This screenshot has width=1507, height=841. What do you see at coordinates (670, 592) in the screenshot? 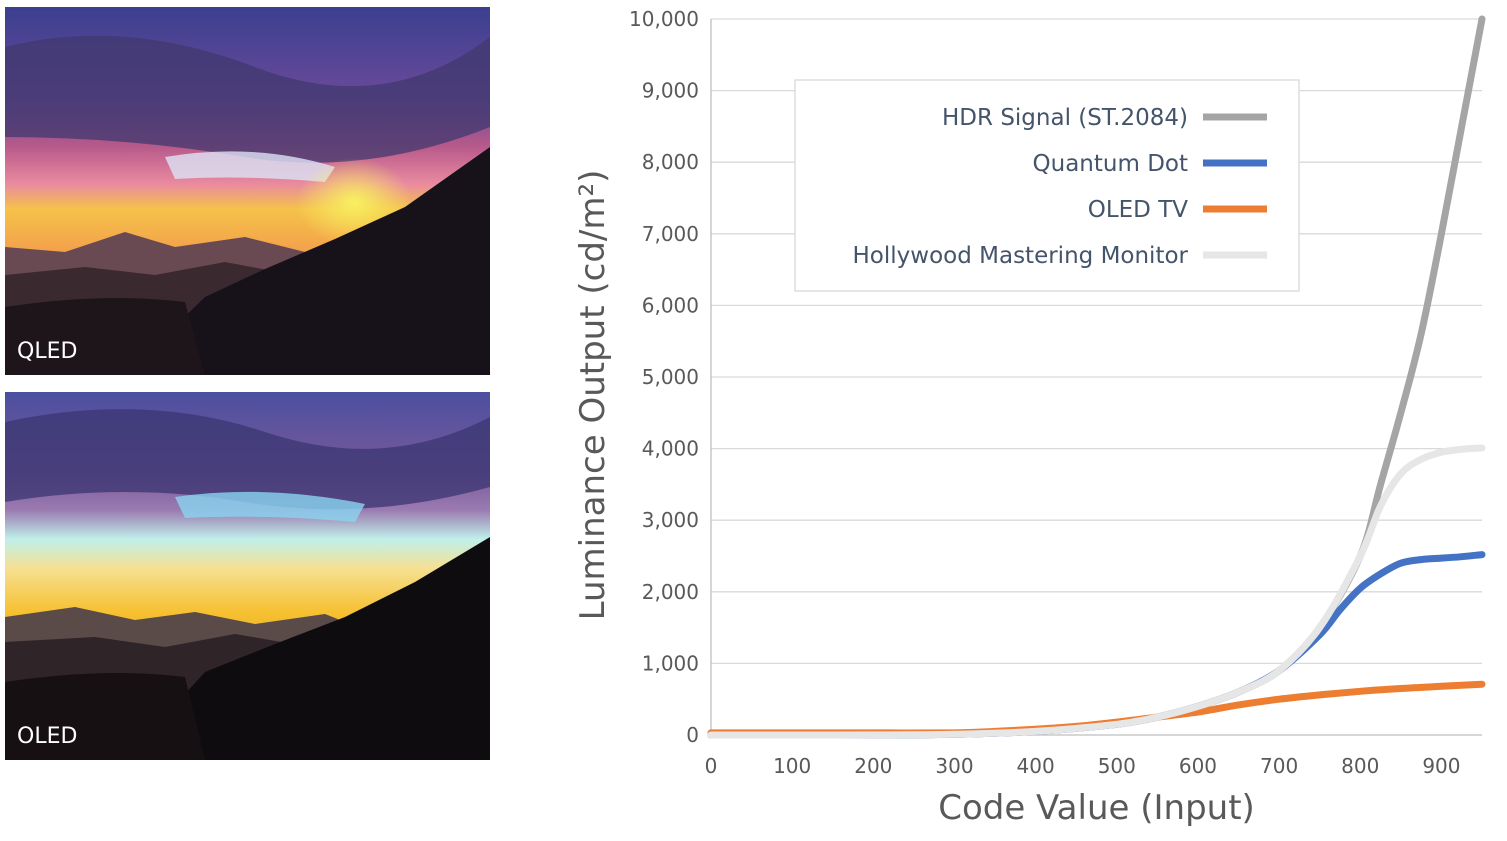
I see `y-tick-label: 2,000` at bounding box center [670, 592].